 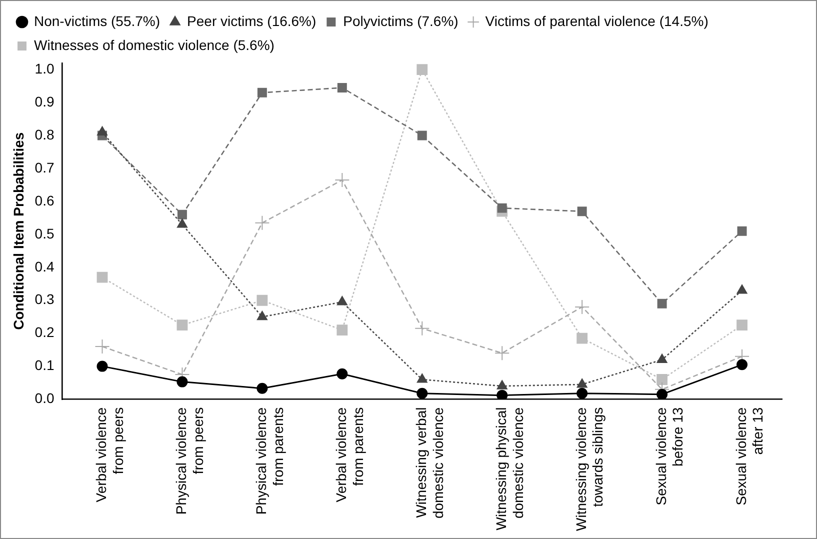 What do you see at coordinates (154, 44) in the screenshot?
I see `legend-label: Witnesses of domestic violence (5.6%)` at bounding box center [154, 44].